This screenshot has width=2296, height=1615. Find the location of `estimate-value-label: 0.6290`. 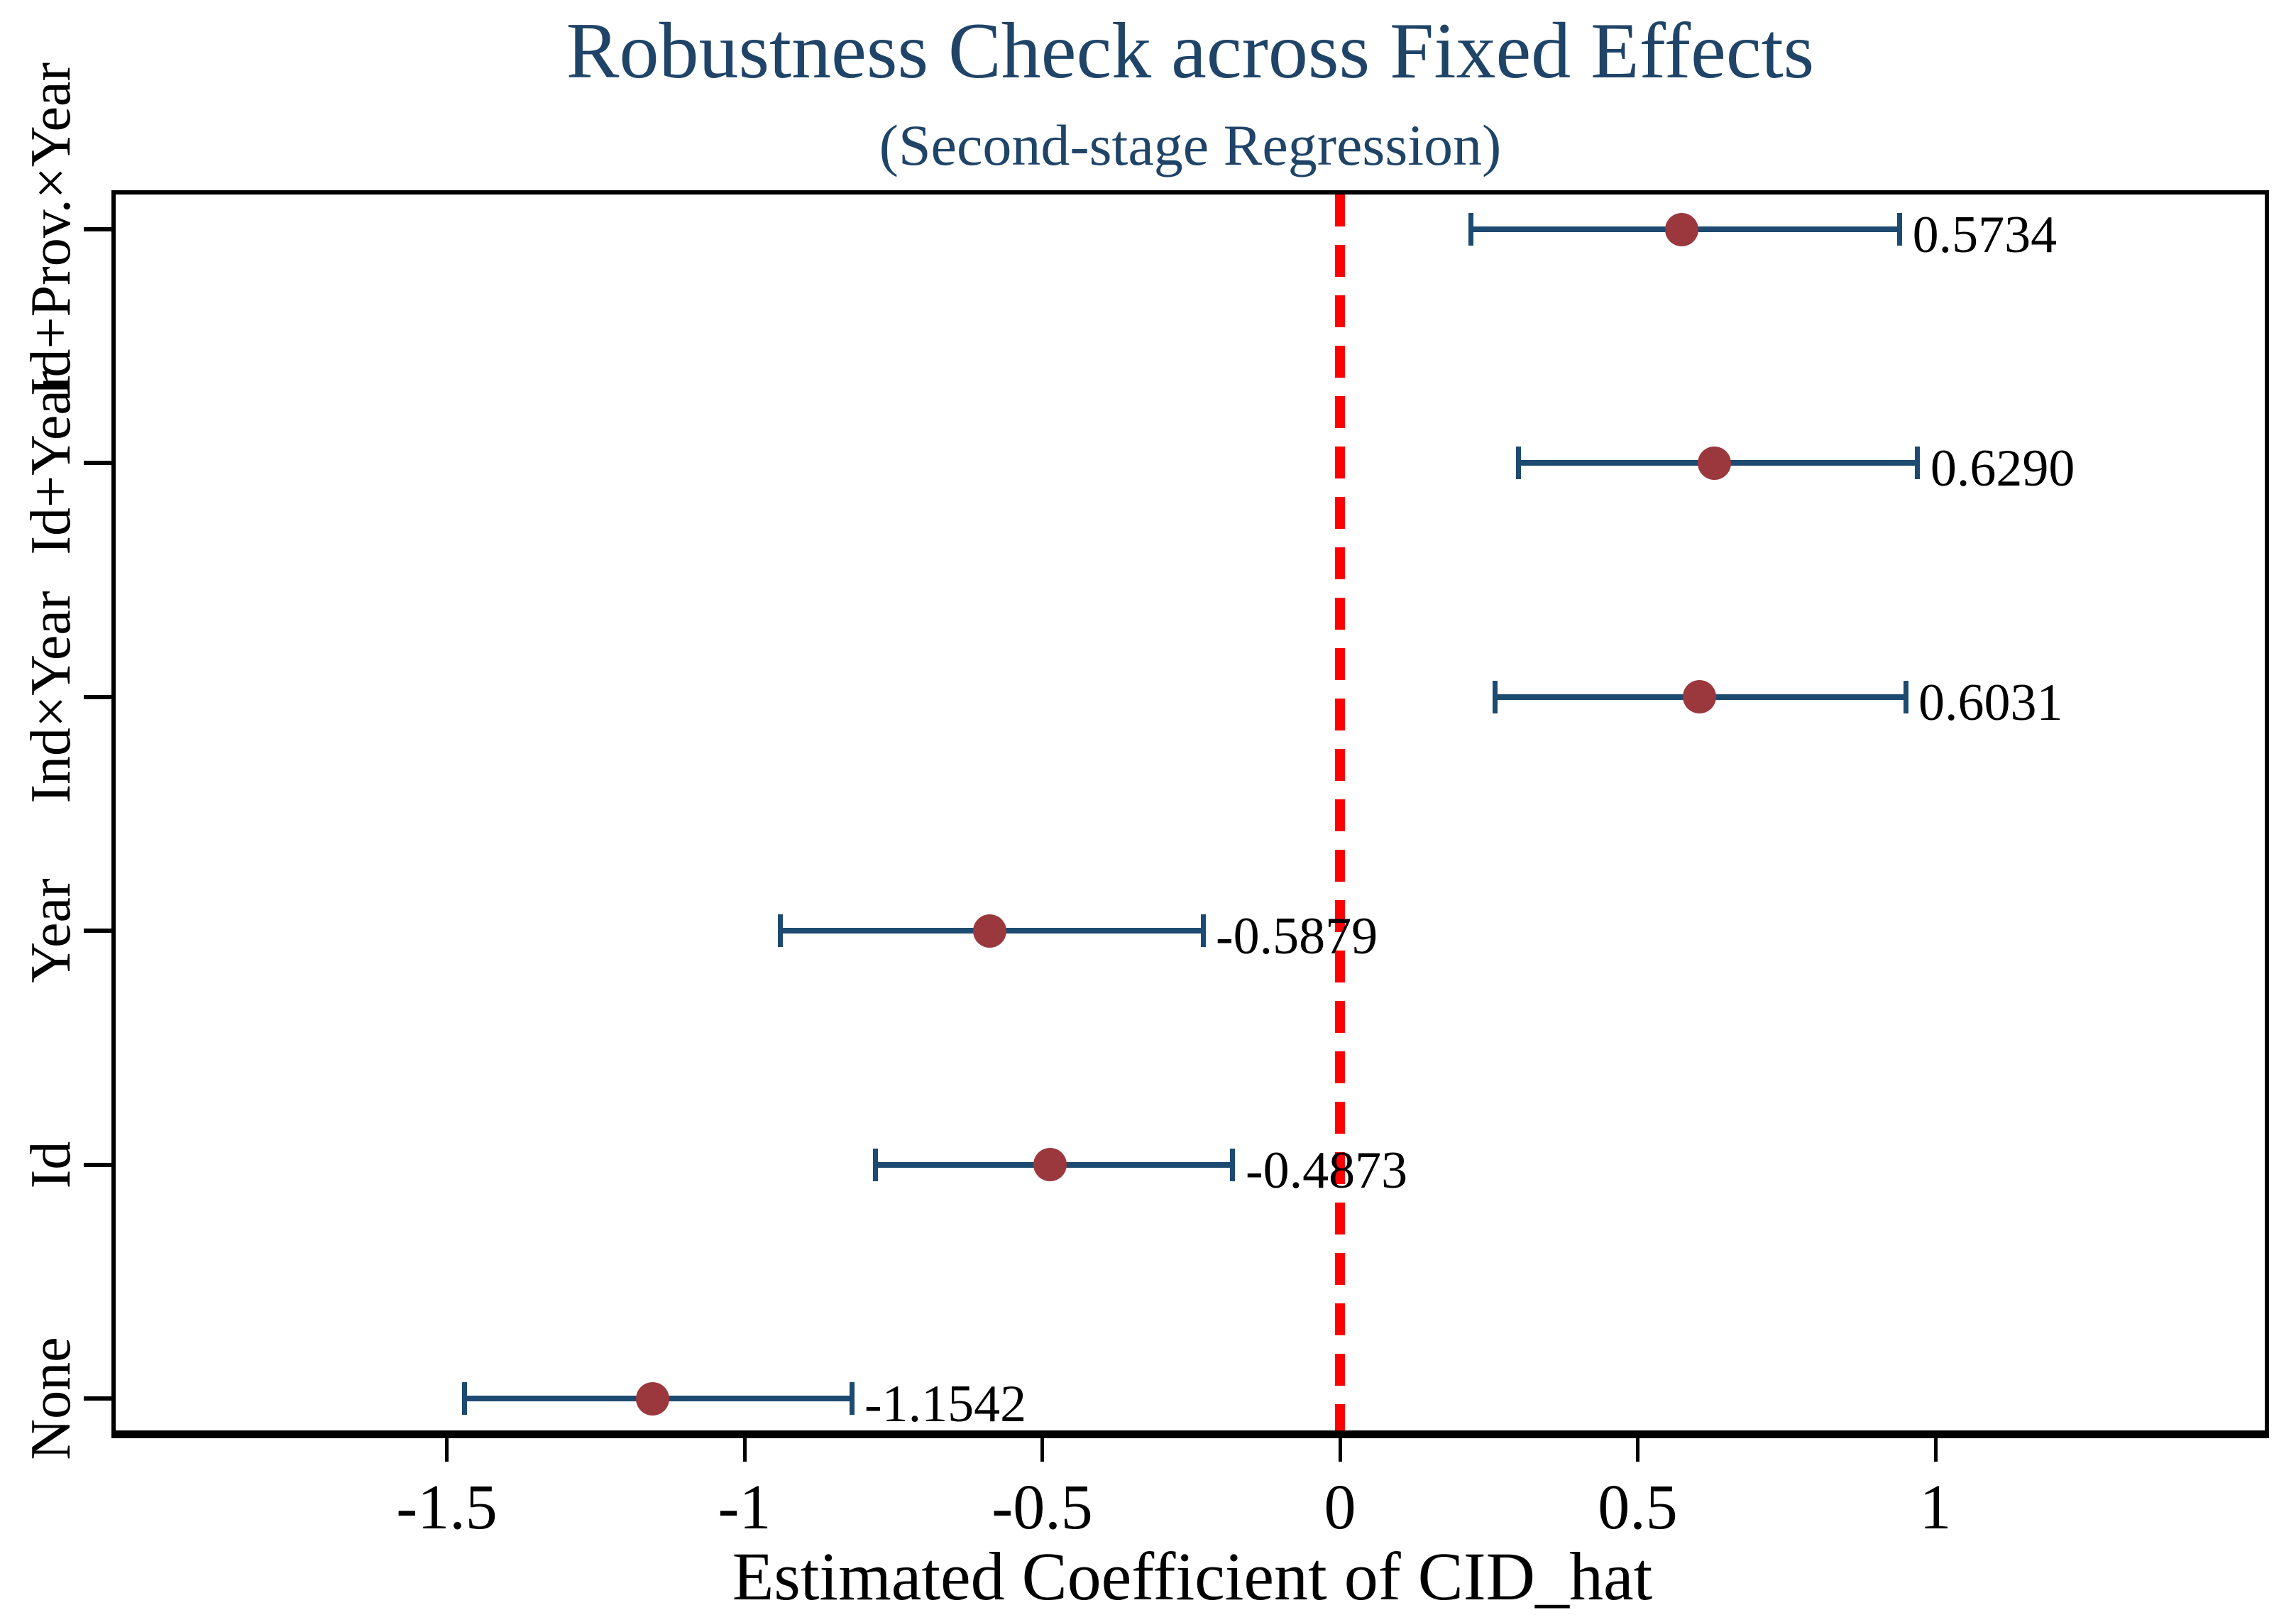

estimate-value-label: 0.6290 is located at coordinates (2002, 468).